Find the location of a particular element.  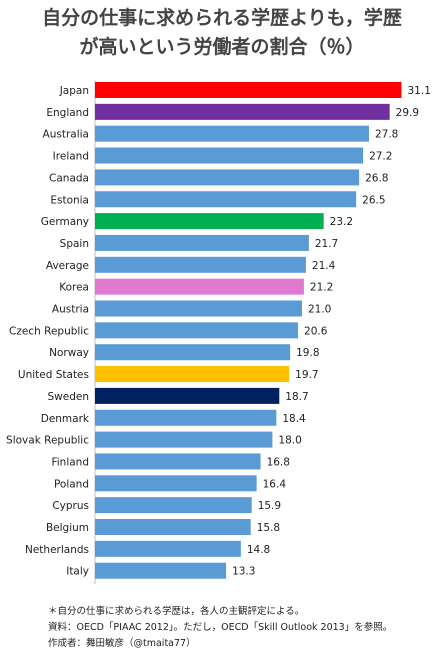

category-label-austria: Austria is located at coordinates (70, 310).